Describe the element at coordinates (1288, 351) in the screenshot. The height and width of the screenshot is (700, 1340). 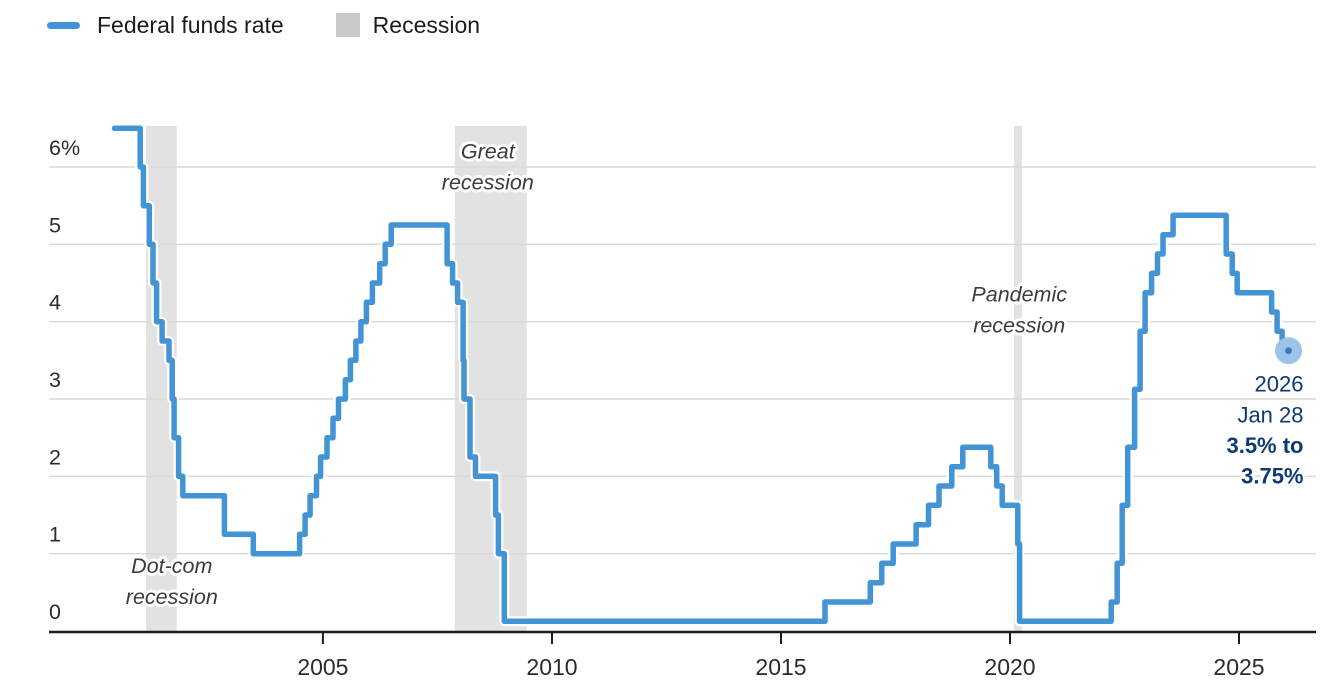
I see `end-point-dot-center` at that location.